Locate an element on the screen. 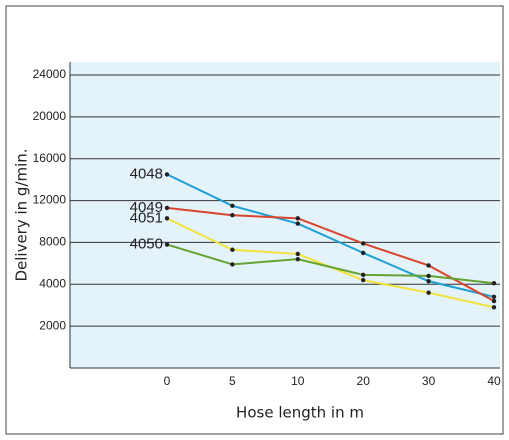 This screenshot has width=509, height=440. series-label: 4049 is located at coordinates (146, 207).